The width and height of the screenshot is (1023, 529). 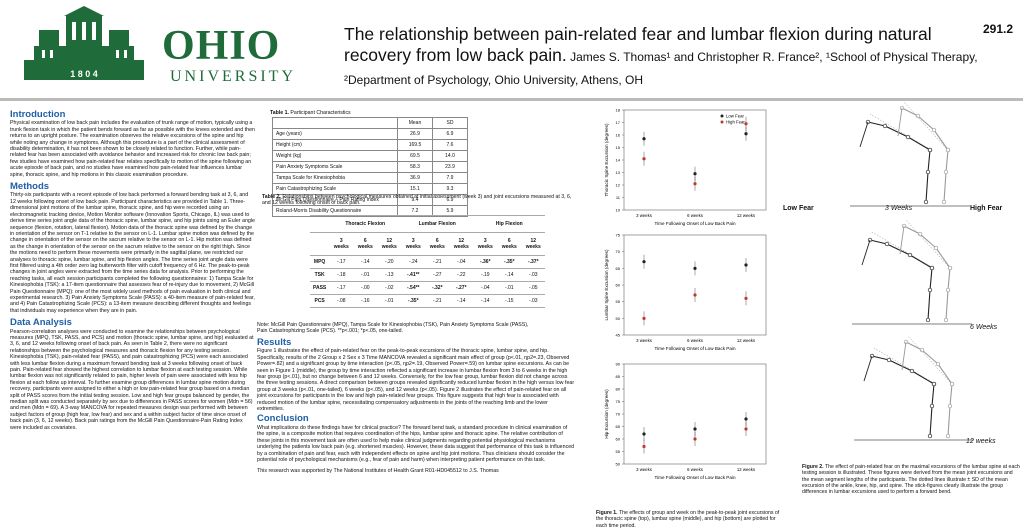 What do you see at coordinates (30, 187) in the screenshot?
I see `methods-heading: Methods` at bounding box center [30, 187].